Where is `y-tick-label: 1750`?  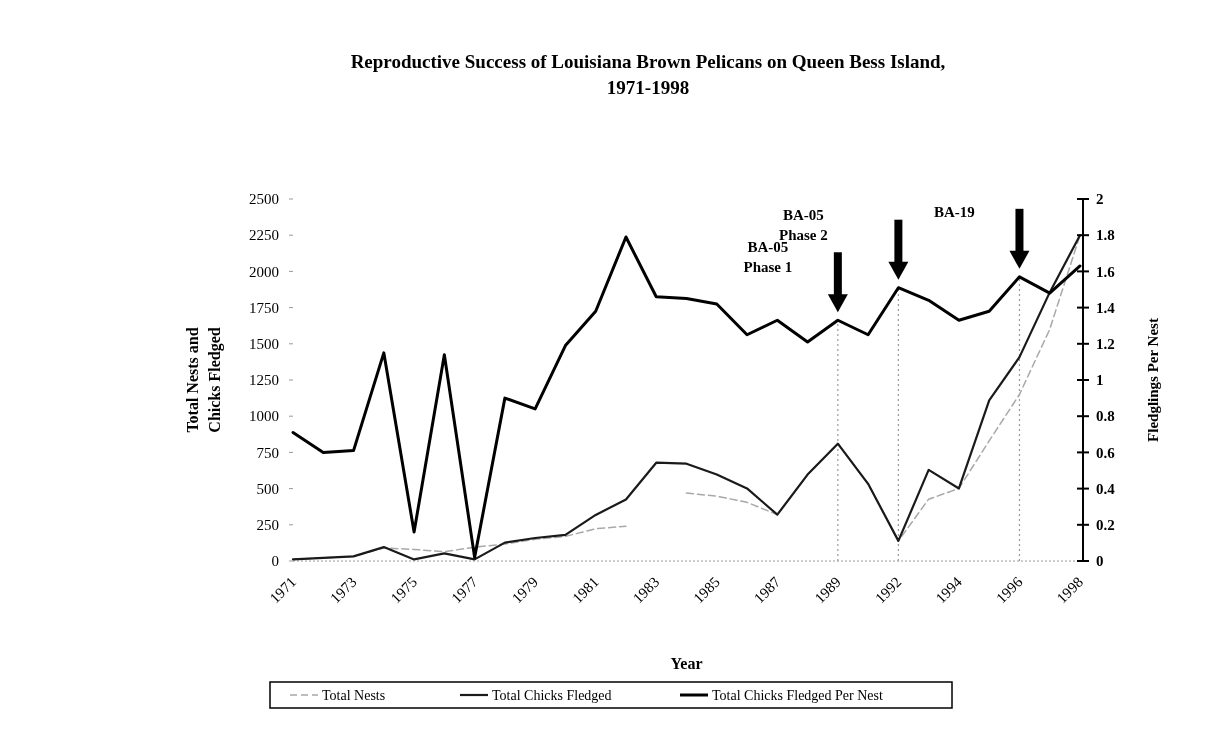
y-tick-label: 1750 is located at coordinates (264, 307).